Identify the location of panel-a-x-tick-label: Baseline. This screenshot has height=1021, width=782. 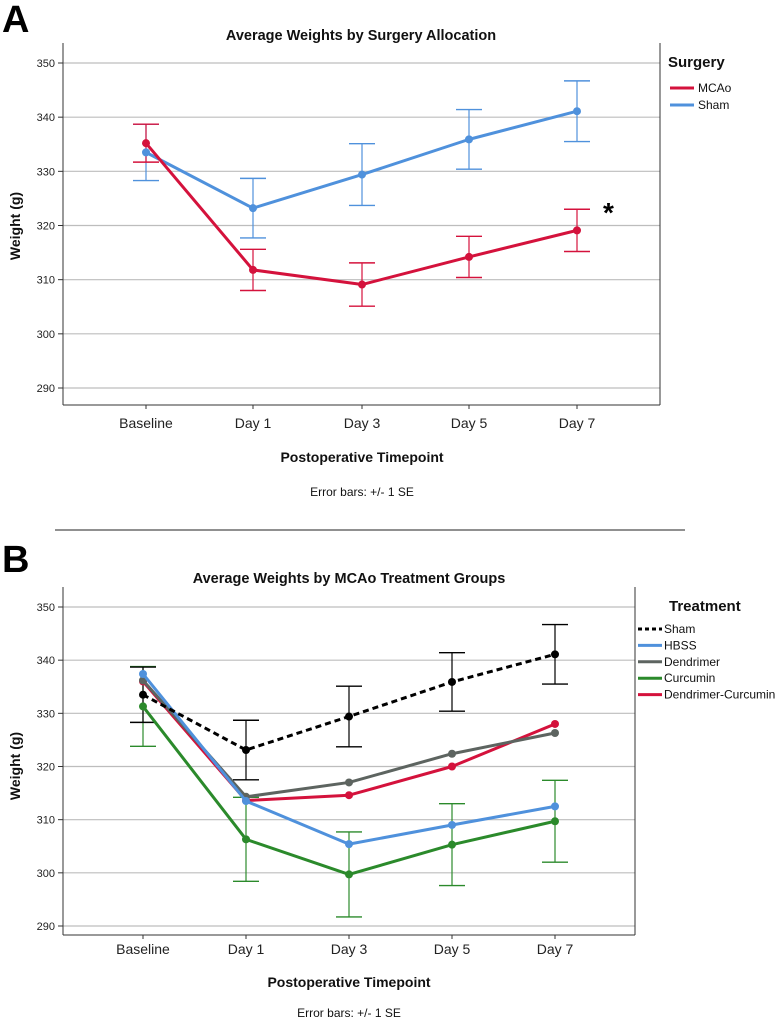
(146, 423).